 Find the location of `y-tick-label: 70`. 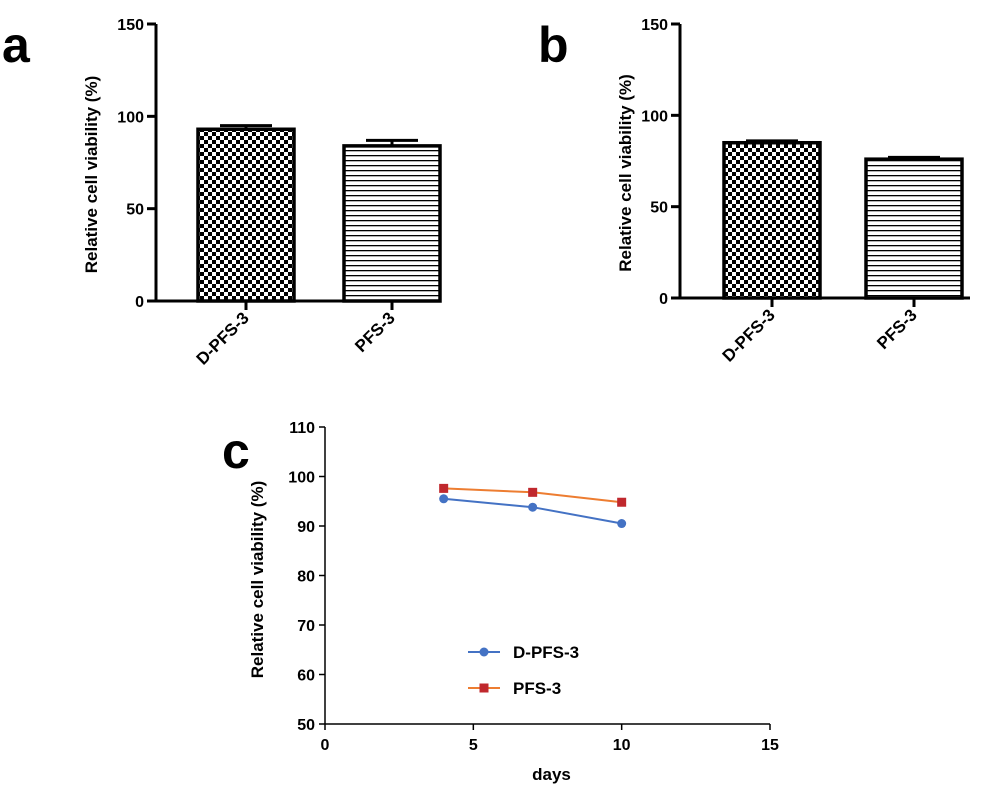

y-tick-label: 70 is located at coordinates (306, 626).